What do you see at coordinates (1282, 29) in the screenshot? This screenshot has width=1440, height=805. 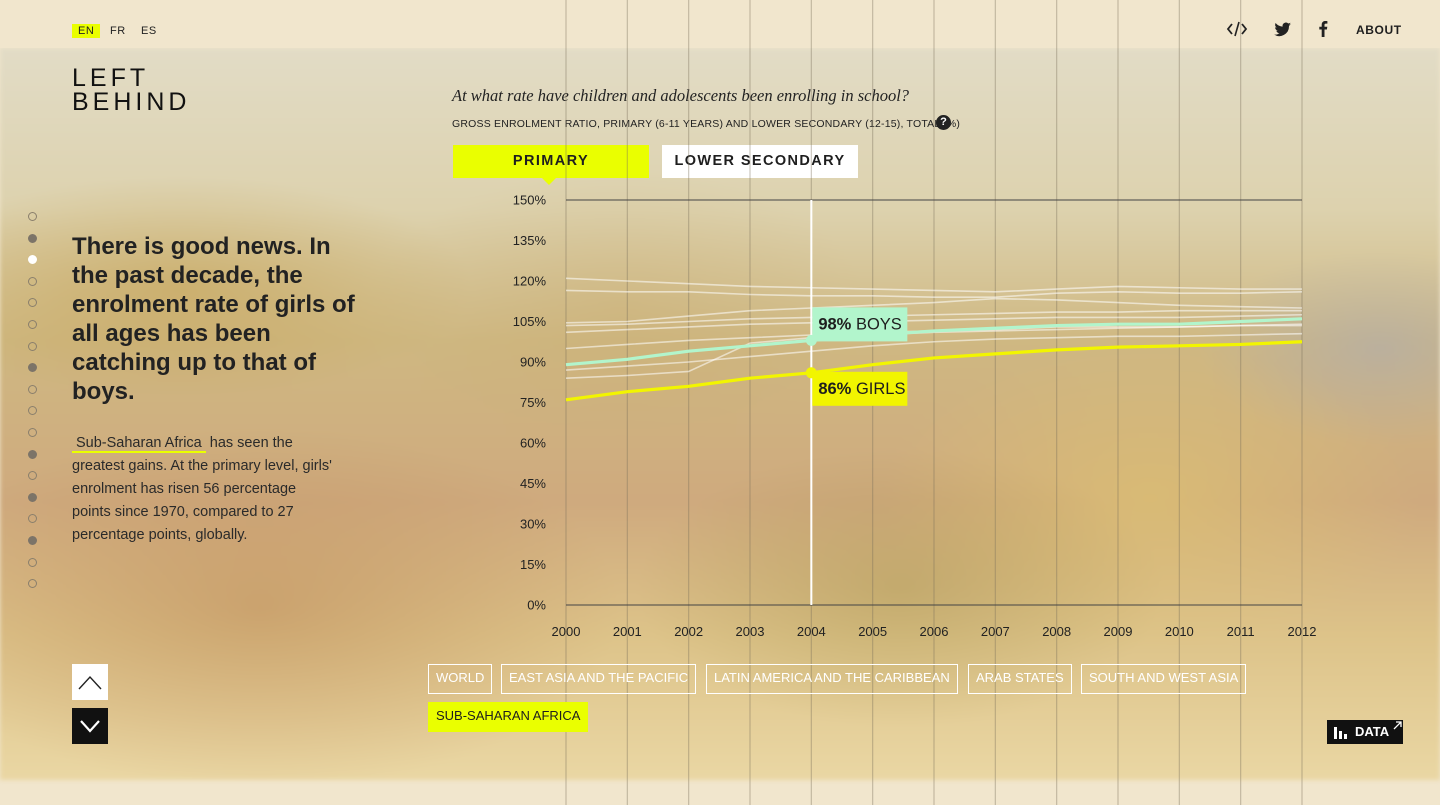 I see `twitter-icon` at bounding box center [1282, 29].